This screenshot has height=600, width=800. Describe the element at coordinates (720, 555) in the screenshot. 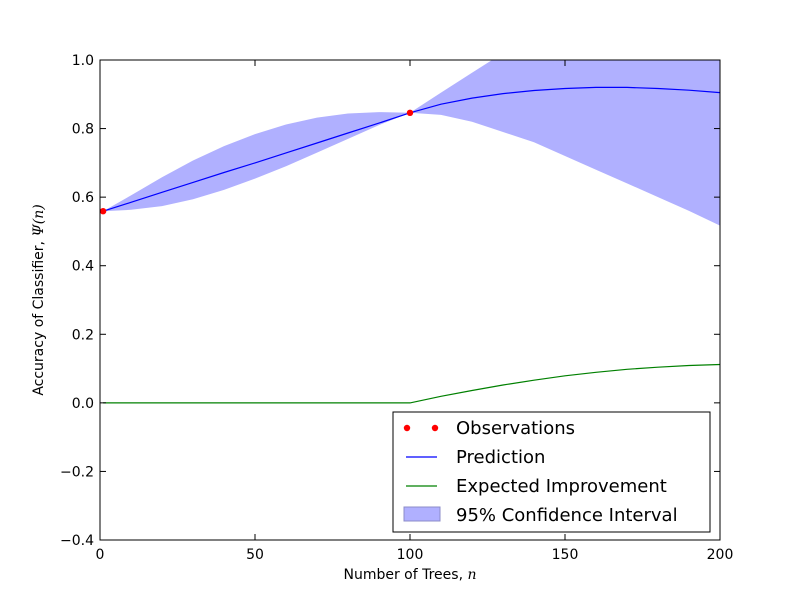

I see `x-tick-label: 200` at that location.